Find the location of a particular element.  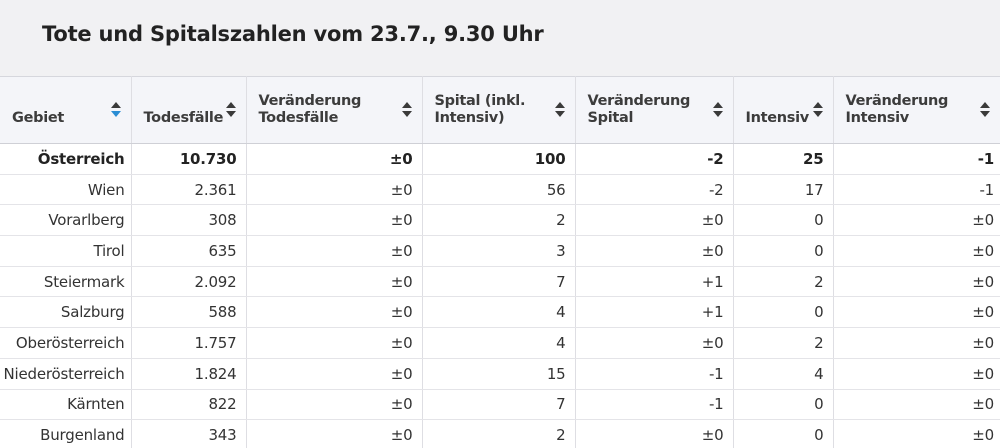

cell-todesfaelle: 308 is located at coordinates (189, 220).